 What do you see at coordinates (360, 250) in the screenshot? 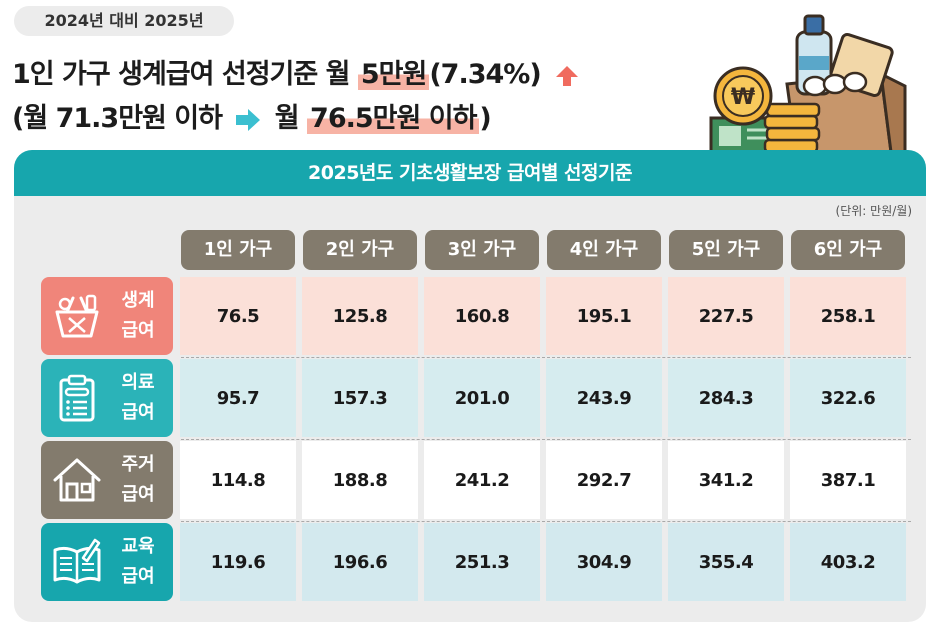
I see `column-header-2-person: 2인 가구` at bounding box center [360, 250].